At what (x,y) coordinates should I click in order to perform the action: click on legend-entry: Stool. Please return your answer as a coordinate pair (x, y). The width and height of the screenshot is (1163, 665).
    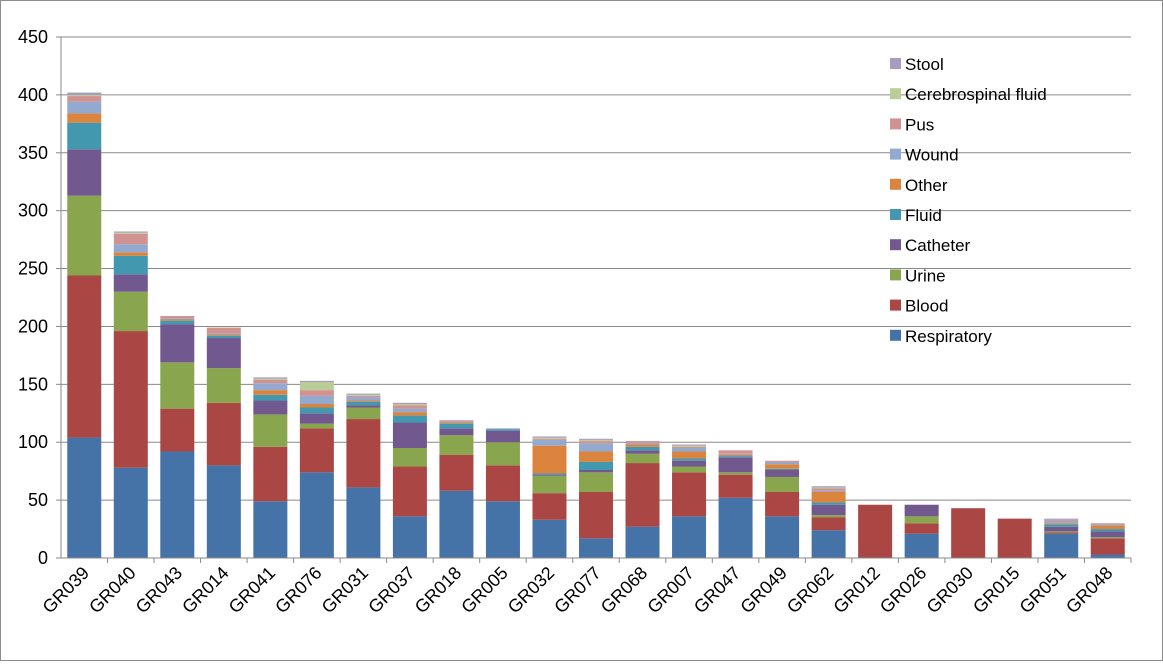
    Looking at the image, I should click on (917, 64).